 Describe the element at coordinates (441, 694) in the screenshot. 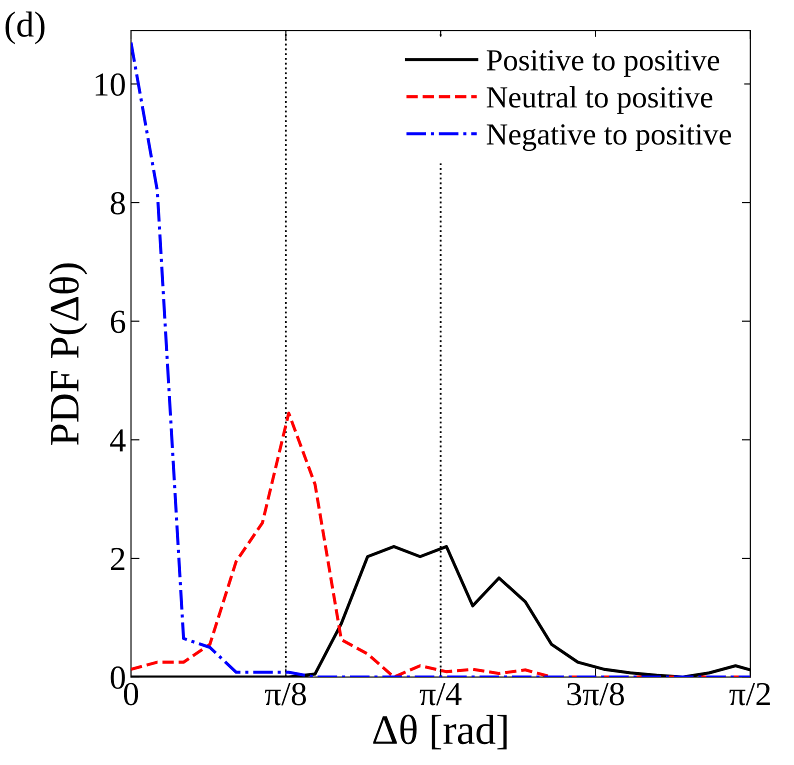

I see `x-tick-label: π/4` at that location.